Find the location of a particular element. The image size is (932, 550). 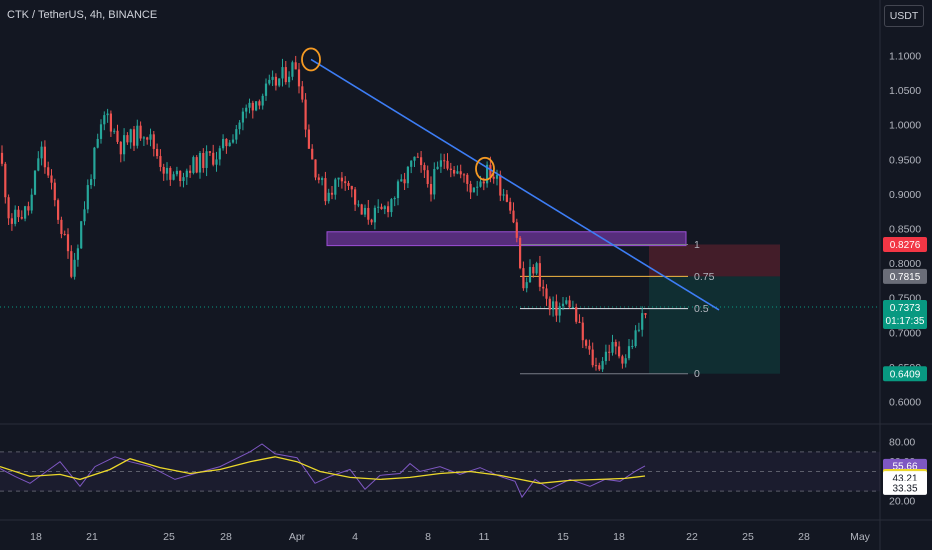

stop-loss-area is located at coordinates (714, 260).